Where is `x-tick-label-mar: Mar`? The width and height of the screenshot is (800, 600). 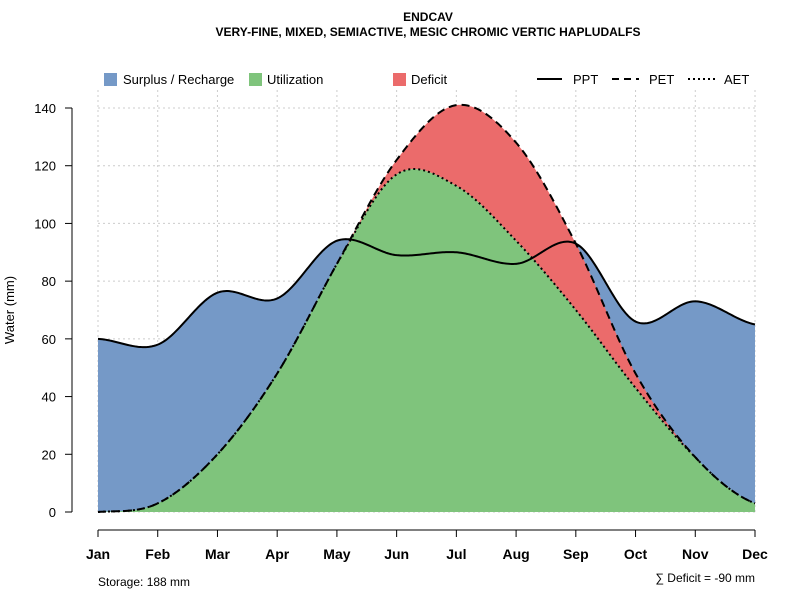
x-tick-label-mar: Mar is located at coordinates (217, 554).